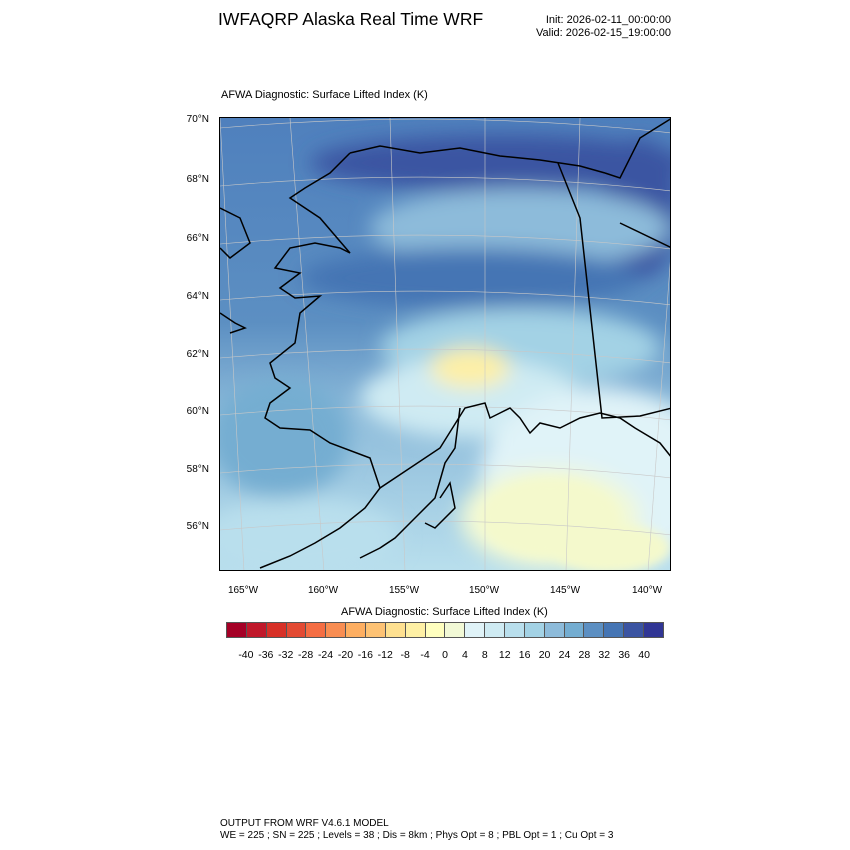  I want to click on lat-label: 70°N, so click(197, 119).